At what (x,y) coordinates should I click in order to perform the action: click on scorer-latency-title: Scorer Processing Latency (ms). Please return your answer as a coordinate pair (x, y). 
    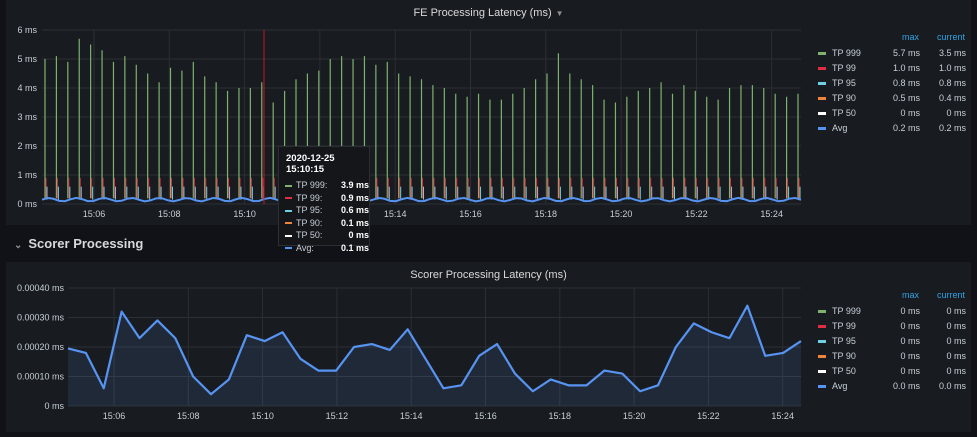
    Looking at the image, I should click on (488, 275).